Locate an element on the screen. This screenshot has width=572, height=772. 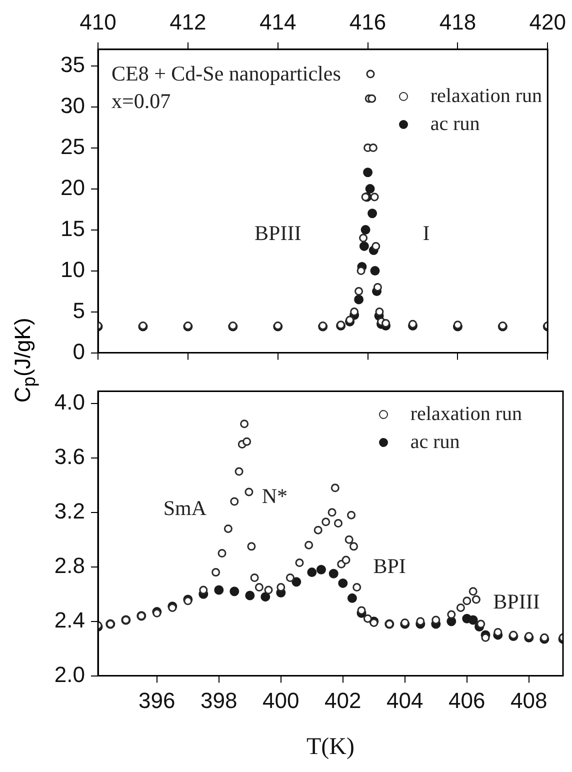
annotation: SmA is located at coordinates (185, 508).